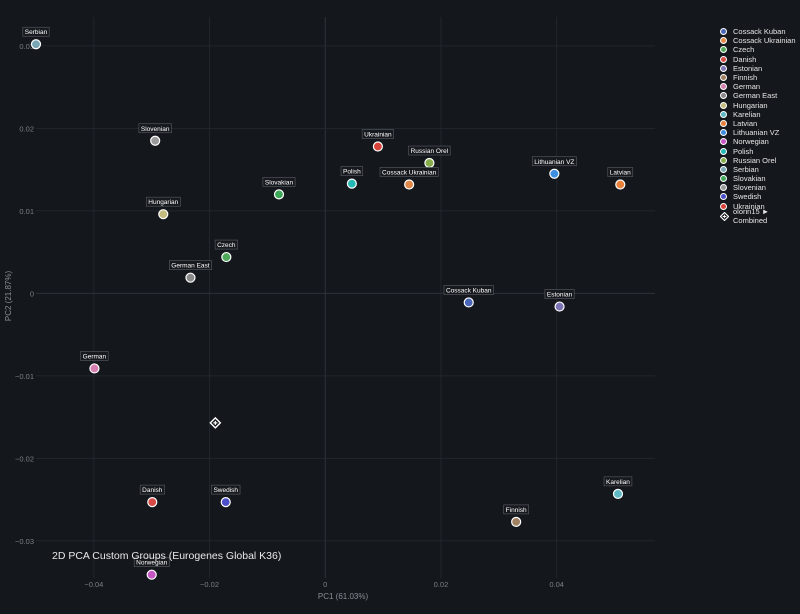 The height and width of the screenshot is (614, 800). Describe the element at coordinates (325, 584) in the screenshot. I see `x-tick-label: 0` at that location.